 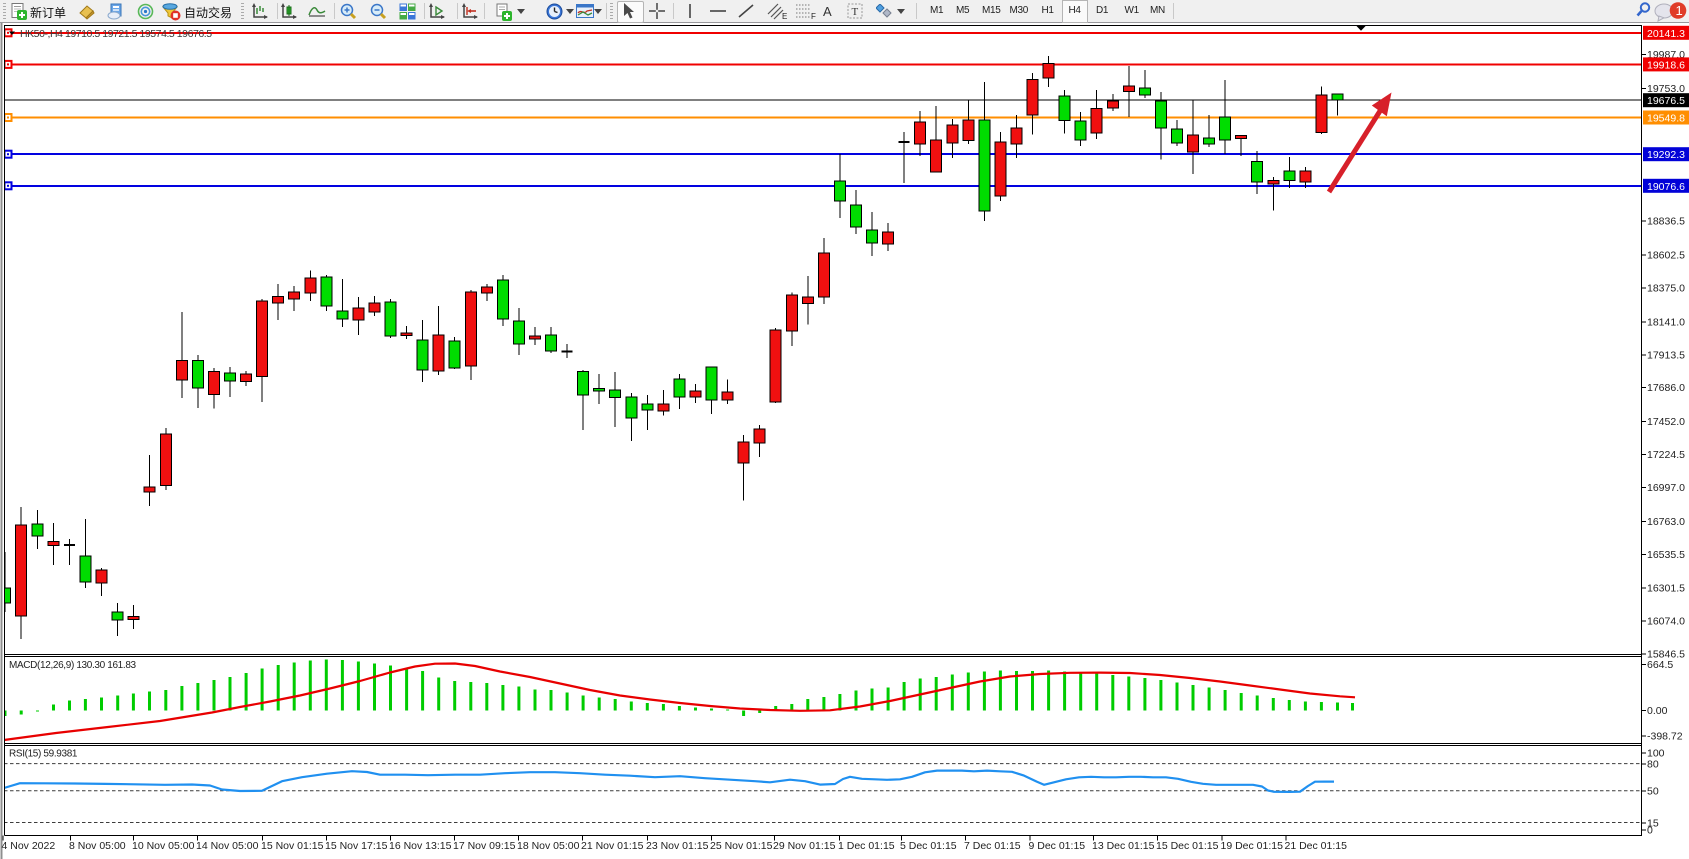 What do you see at coordinates (1666, 388) in the screenshot?
I see `svg-text: 17686.0` at bounding box center [1666, 388].